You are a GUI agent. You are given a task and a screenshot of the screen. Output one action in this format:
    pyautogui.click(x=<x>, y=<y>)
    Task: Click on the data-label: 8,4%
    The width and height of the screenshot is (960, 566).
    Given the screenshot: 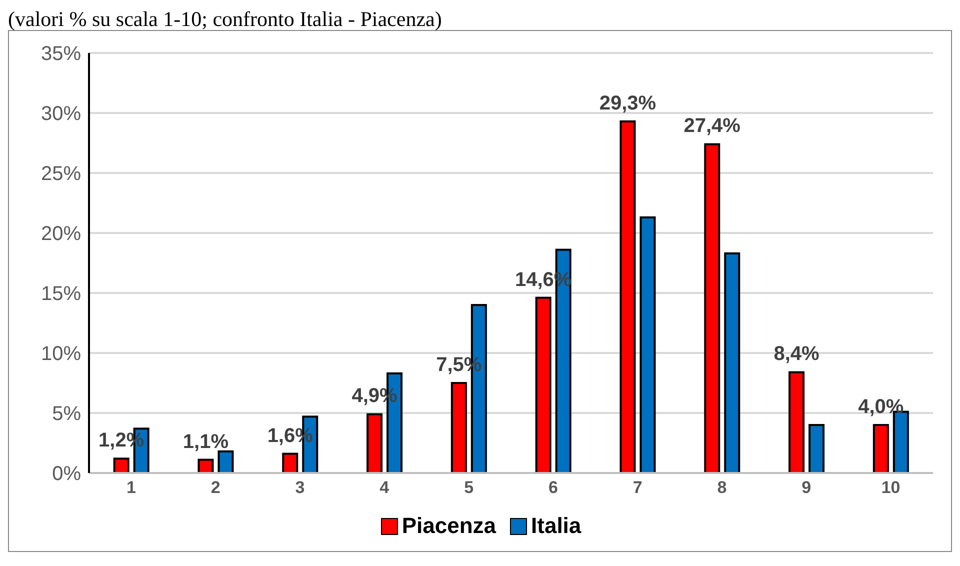 What is the action you would take?
    pyautogui.click(x=797, y=354)
    